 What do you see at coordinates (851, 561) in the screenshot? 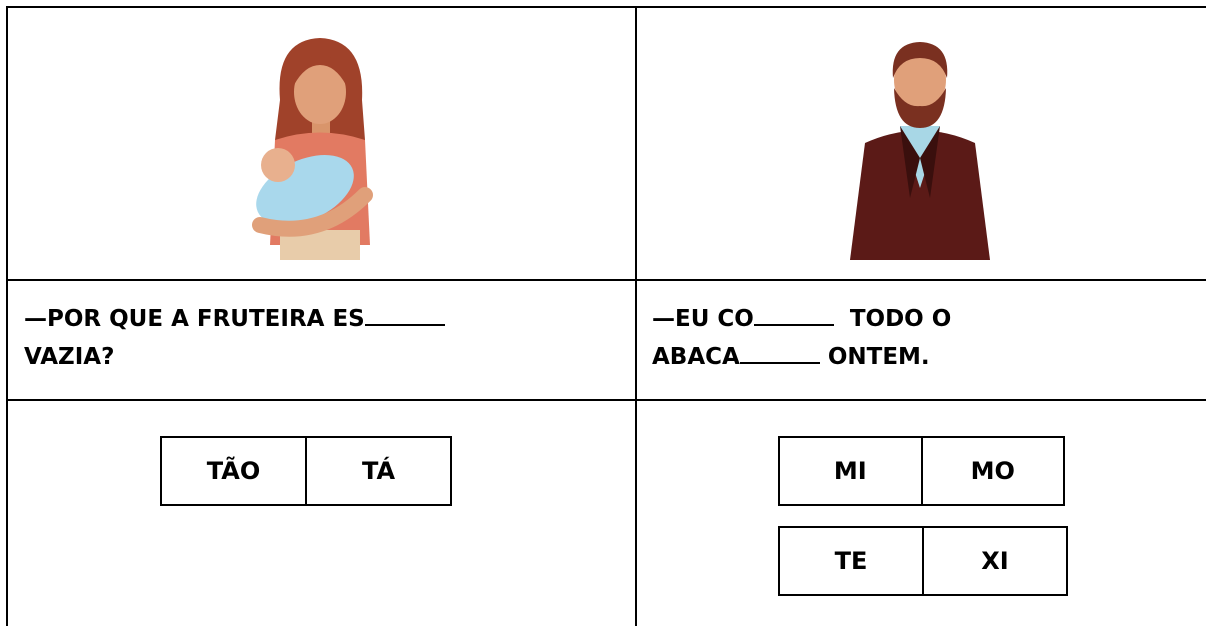
I see `option: TE` at bounding box center [851, 561].